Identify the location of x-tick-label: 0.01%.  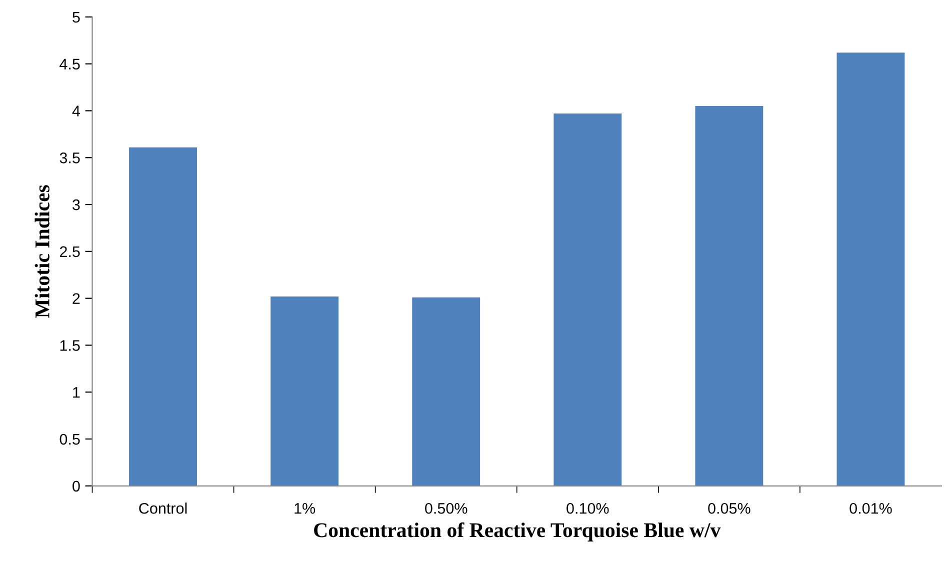
(871, 508).